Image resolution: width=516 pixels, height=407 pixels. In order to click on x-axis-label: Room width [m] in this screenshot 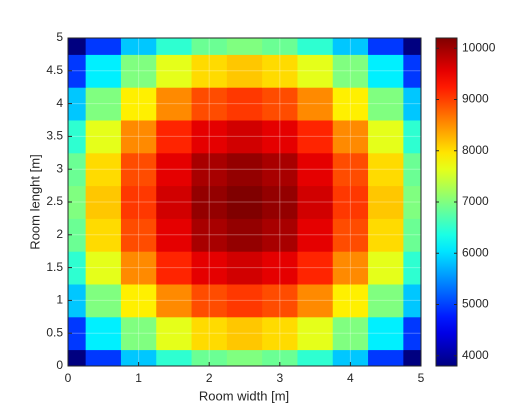, I will do `click(244, 395)`.